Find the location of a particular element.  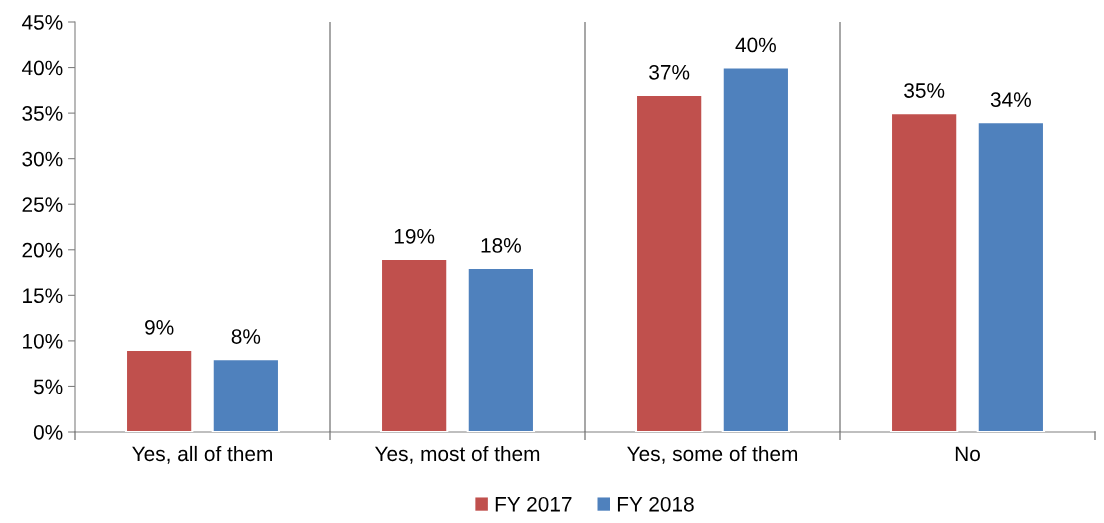

y-tick-label: 25% is located at coordinates (42, 204).